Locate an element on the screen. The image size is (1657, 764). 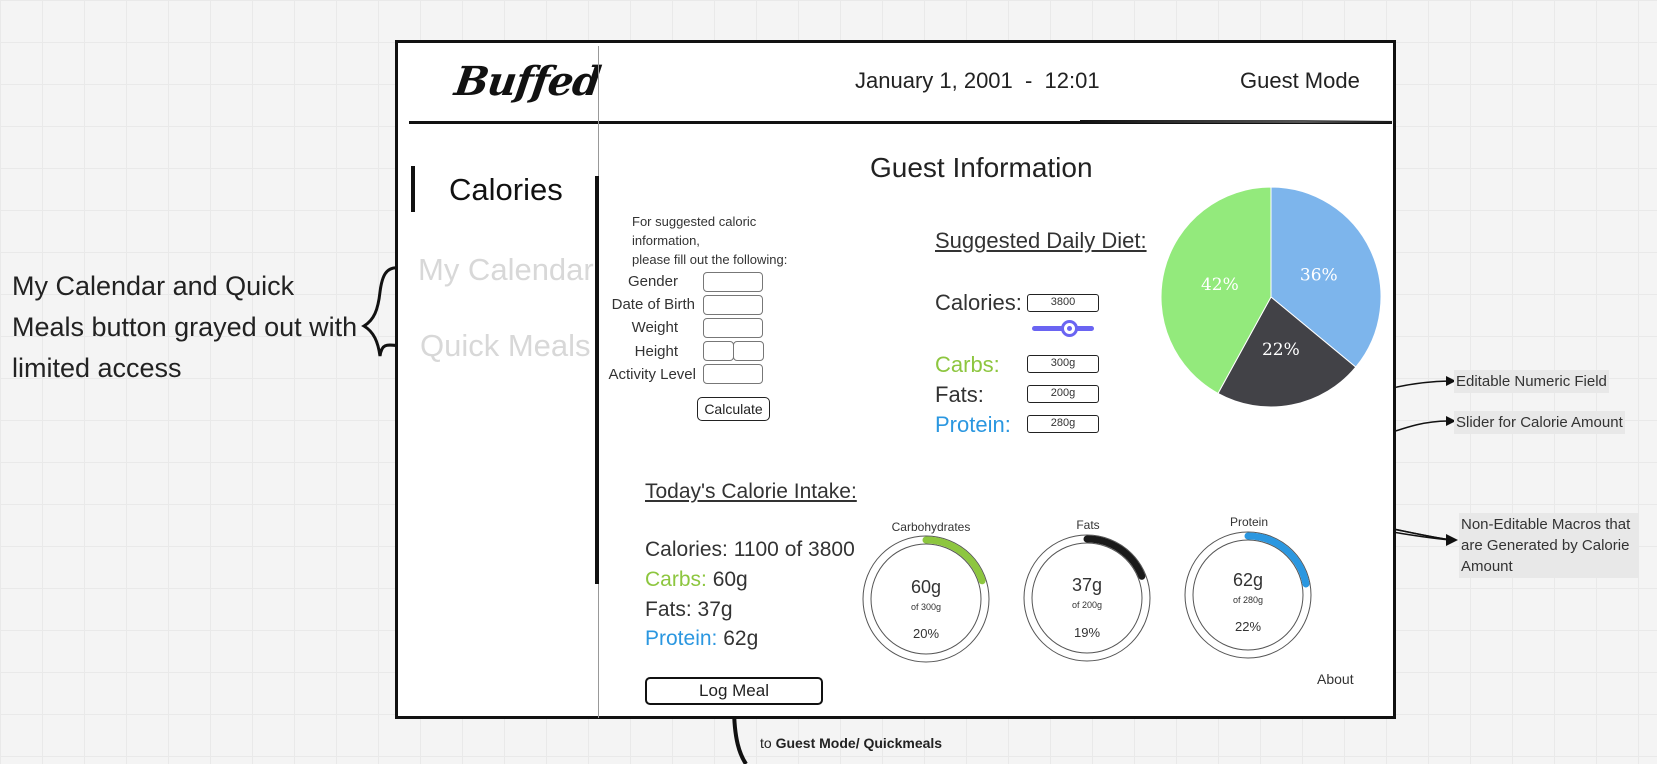
form-instructions-line1: For suggested caloric information, is located at coordinates (694, 231).